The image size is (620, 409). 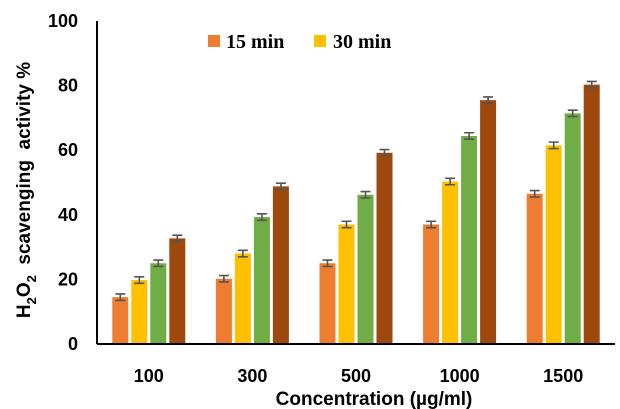 What do you see at coordinates (31, 300) in the screenshot?
I see `y-axis-title-sub1: 2` at bounding box center [31, 300].